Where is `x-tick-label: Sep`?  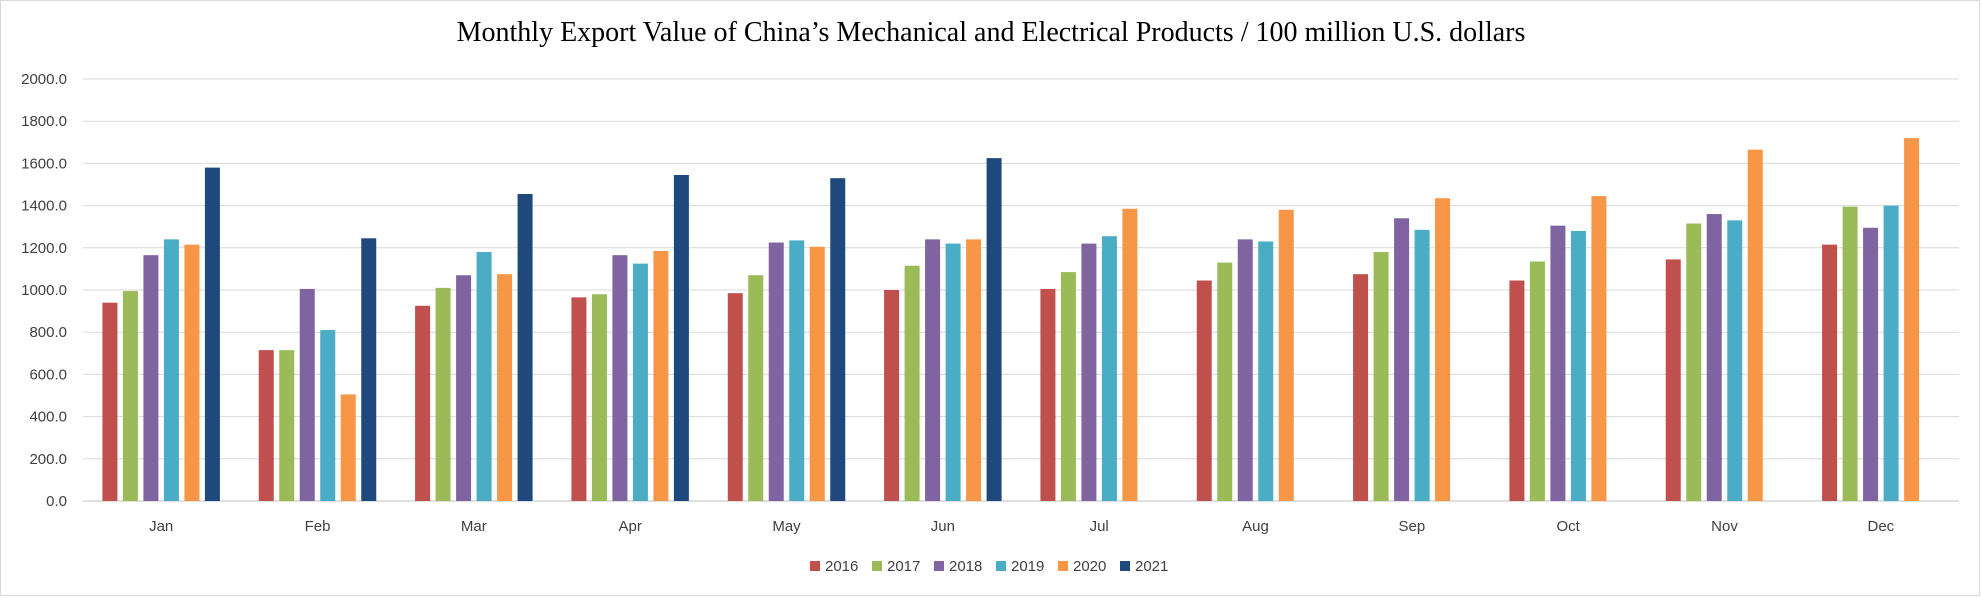 x-tick-label: Sep is located at coordinates (1411, 526).